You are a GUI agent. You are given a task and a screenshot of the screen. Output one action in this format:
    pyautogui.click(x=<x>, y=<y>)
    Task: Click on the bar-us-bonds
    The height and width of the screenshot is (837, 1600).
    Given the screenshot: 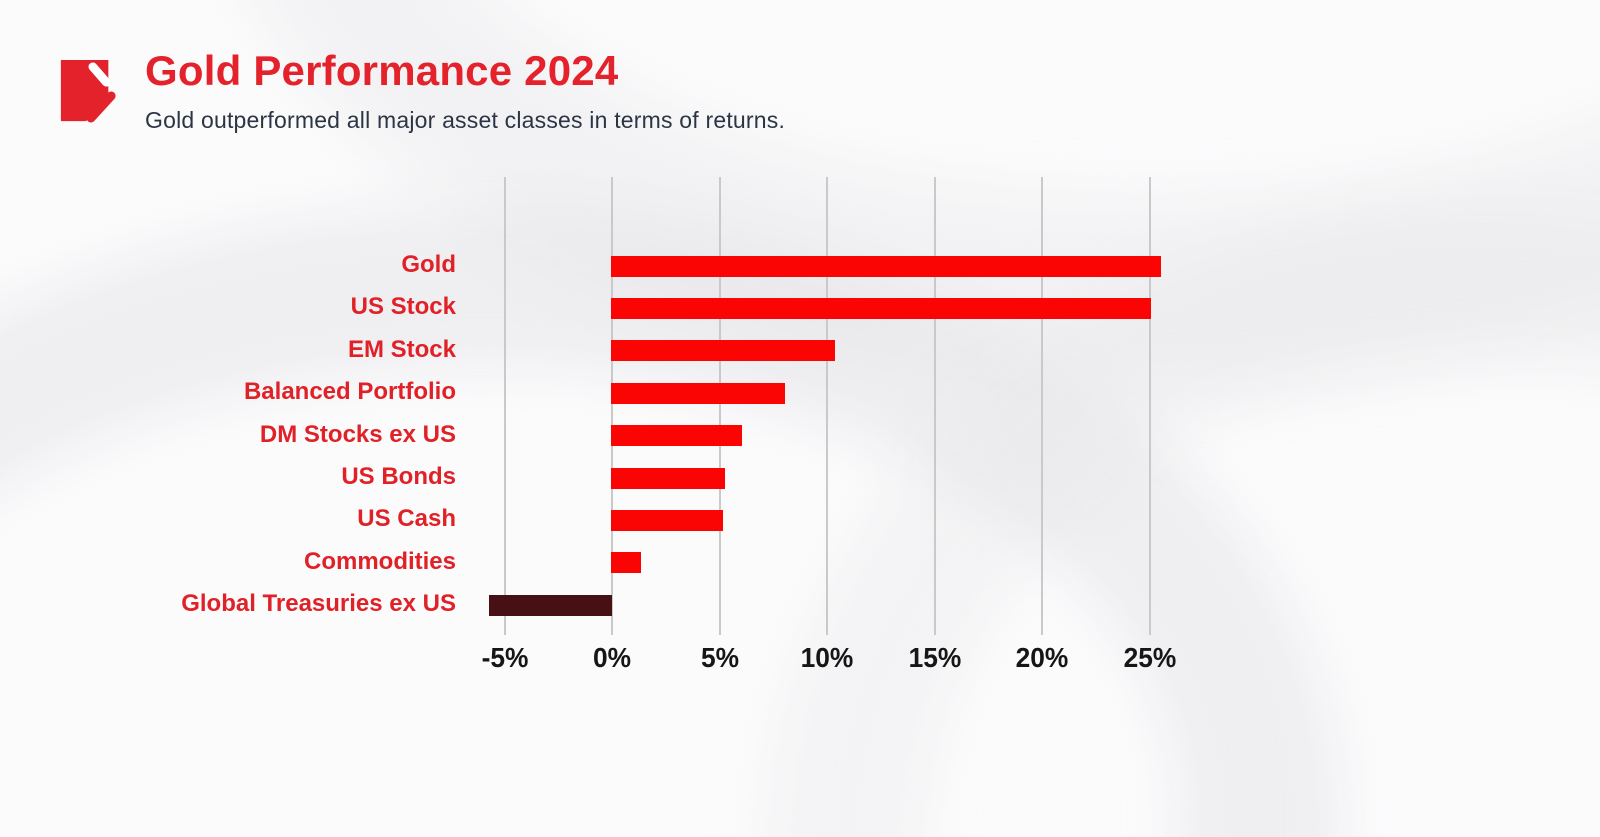 What is the action you would take?
    pyautogui.click(x=668, y=478)
    